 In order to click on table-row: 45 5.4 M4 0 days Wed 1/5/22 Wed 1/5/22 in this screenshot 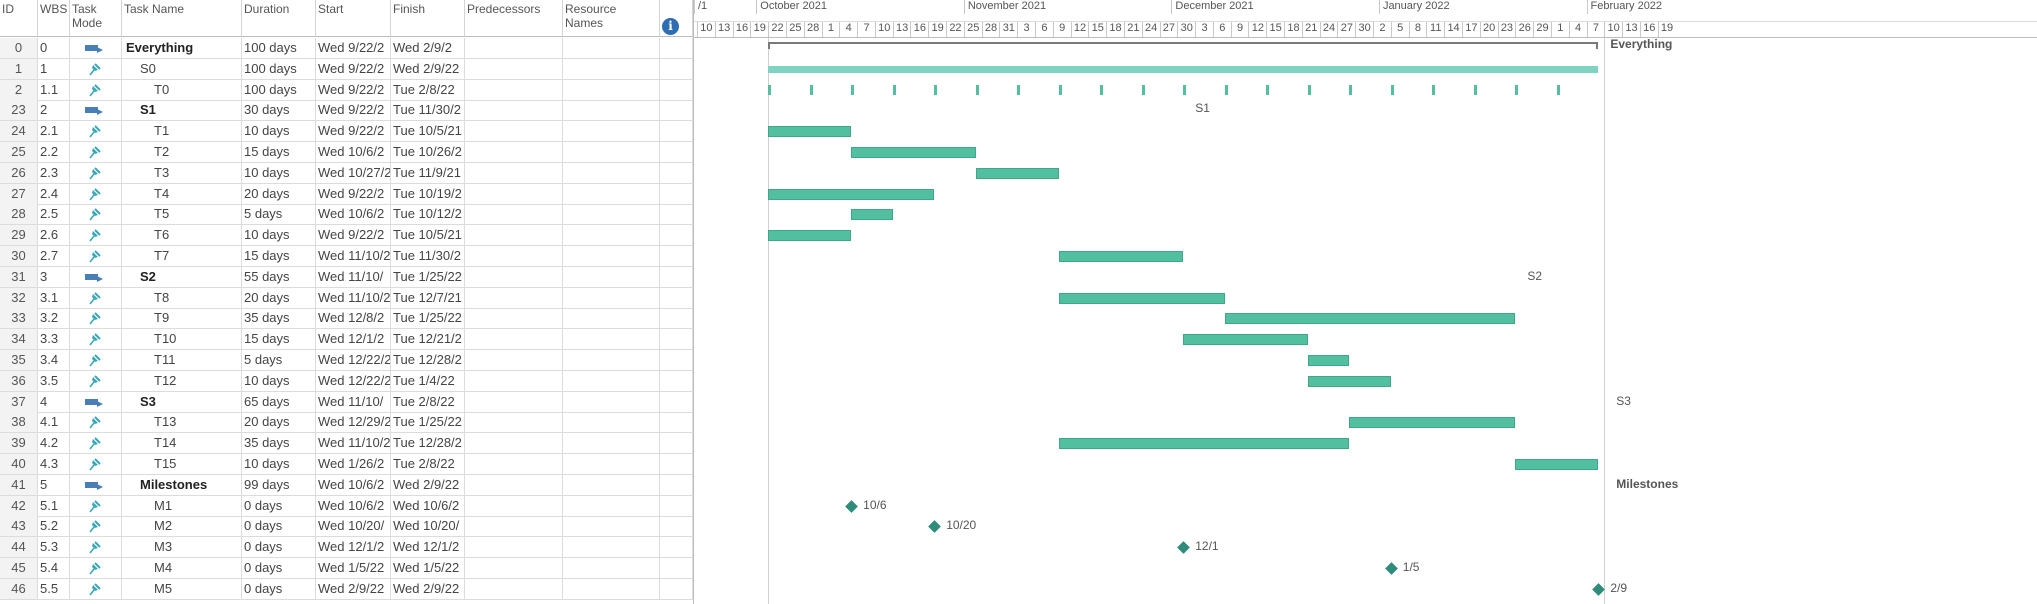, I will do `click(346, 568)`.